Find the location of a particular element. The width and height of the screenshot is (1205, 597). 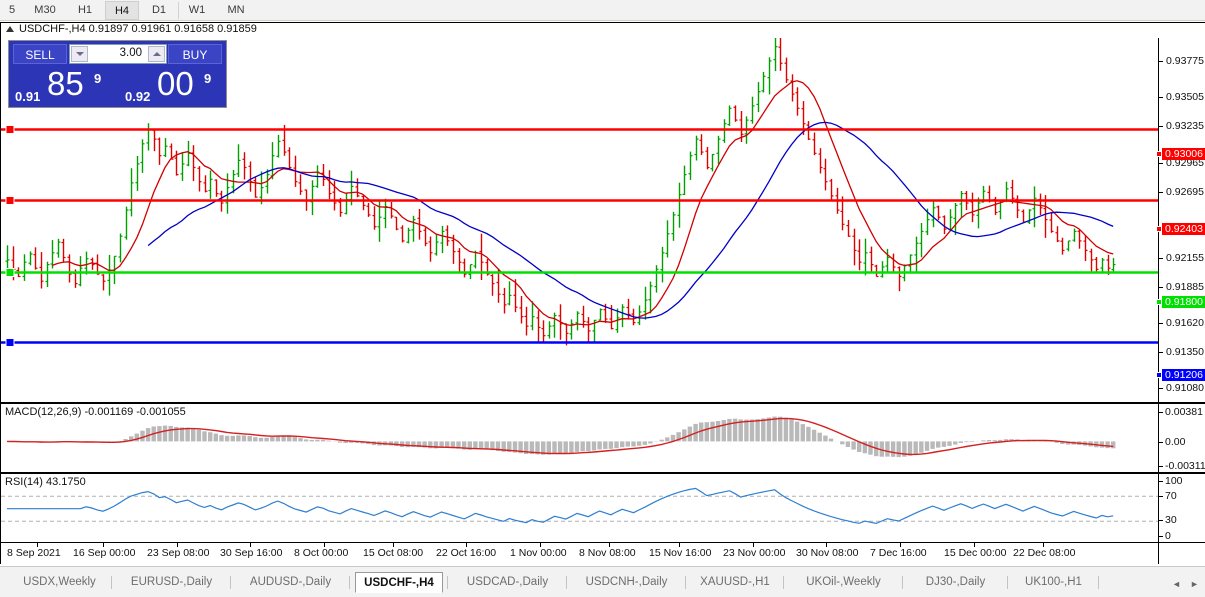

time-axis-label: 1 Nov 00:00 is located at coordinates (538, 553).